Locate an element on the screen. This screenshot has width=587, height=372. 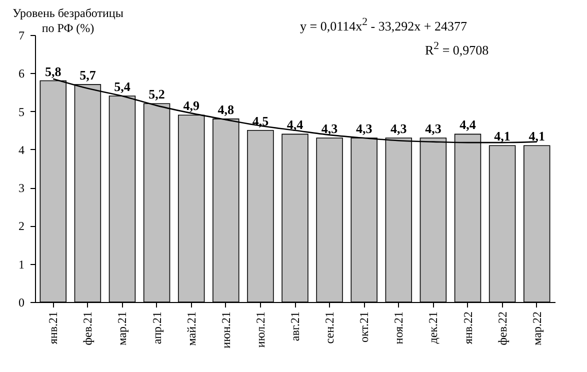
data-label: 4,8 is located at coordinates (226, 109).